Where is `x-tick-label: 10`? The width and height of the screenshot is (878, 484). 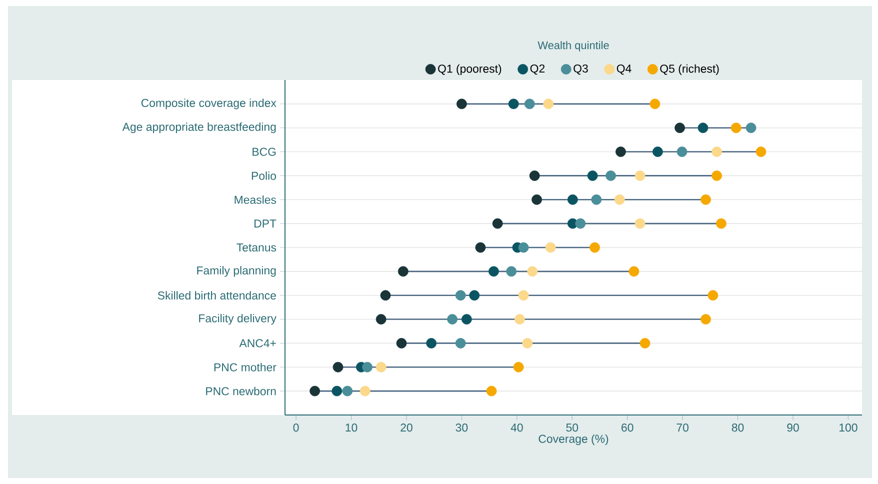
x-tick-label: 10 is located at coordinates (352, 428).